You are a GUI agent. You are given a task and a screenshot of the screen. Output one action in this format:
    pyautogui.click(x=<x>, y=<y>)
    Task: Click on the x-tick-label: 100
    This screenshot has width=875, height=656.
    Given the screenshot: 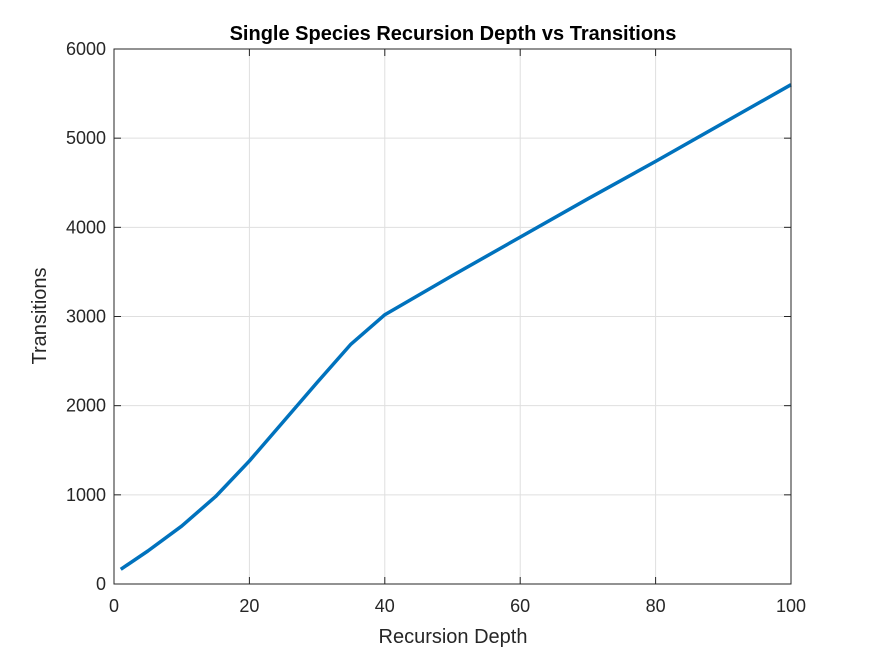 What is the action you would take?
    pyautogui.click(x=791, y=606)
    